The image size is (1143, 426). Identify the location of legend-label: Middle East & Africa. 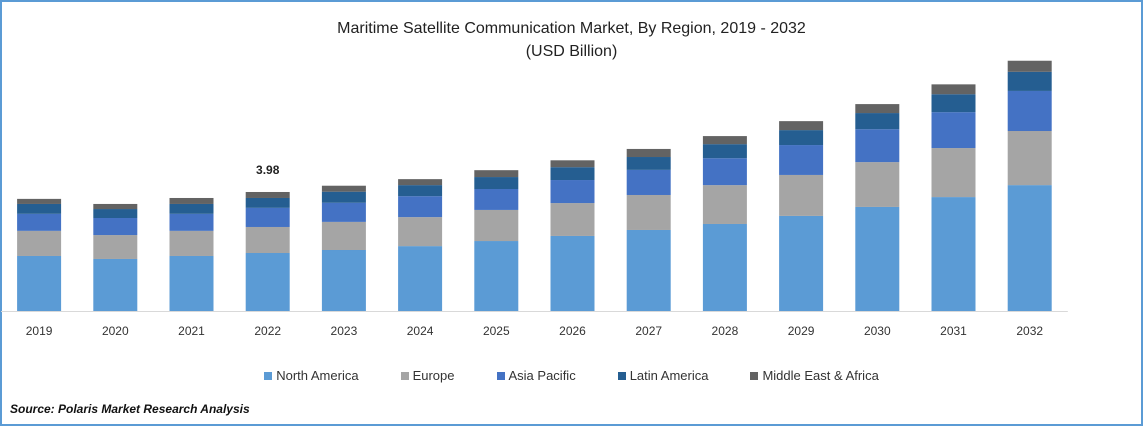
(820, 375).